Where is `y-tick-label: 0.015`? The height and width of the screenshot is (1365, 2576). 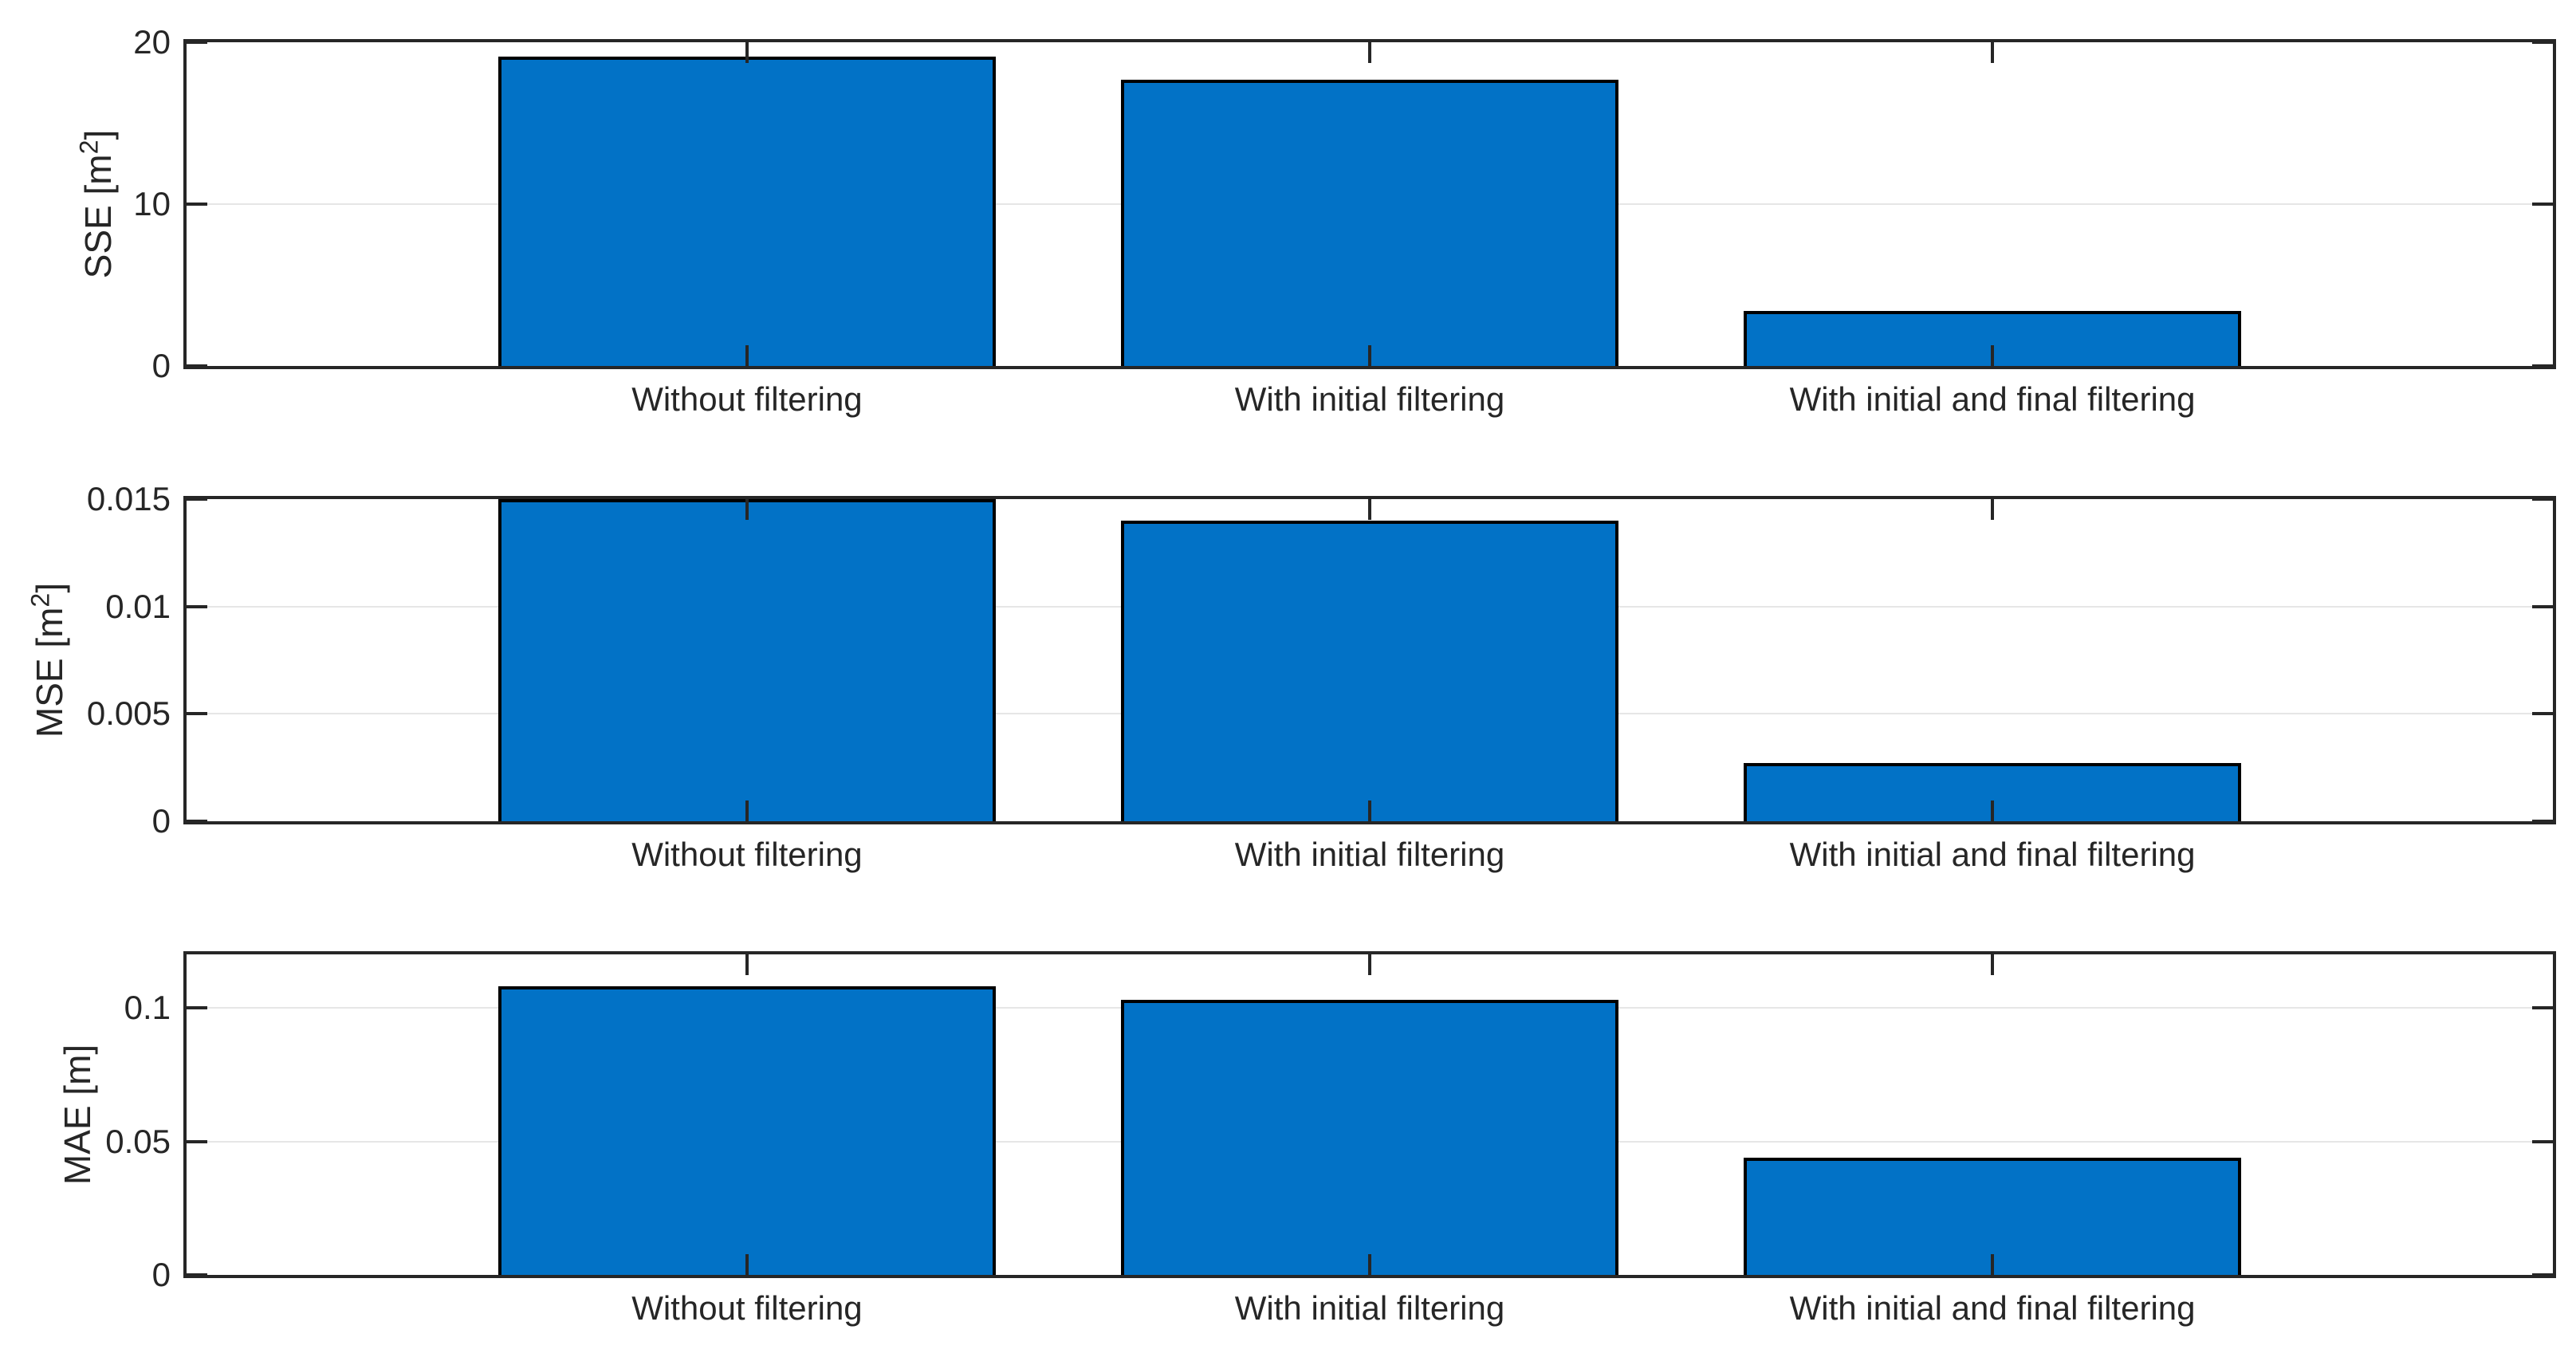
y-tick-label: 0.015 is located at coordinates (129, 498).